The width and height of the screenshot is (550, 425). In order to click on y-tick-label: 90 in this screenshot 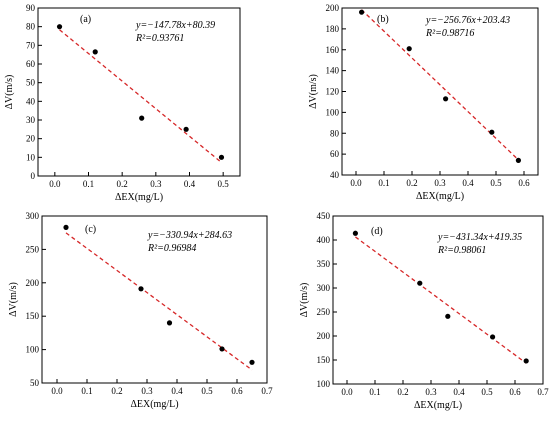, I will do `click(31, 8)`.